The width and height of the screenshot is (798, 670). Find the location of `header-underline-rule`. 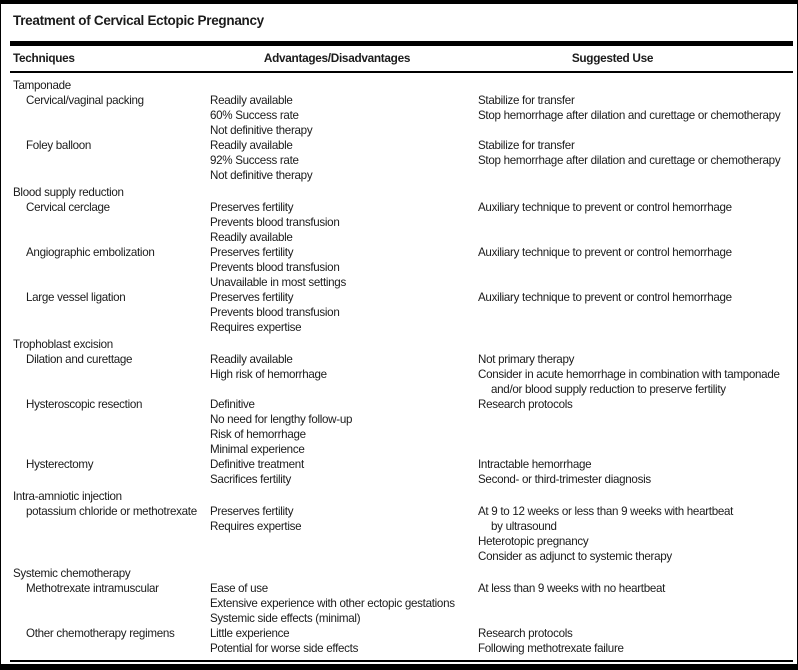

header-underline-rule is located at coordinates (401, 72).